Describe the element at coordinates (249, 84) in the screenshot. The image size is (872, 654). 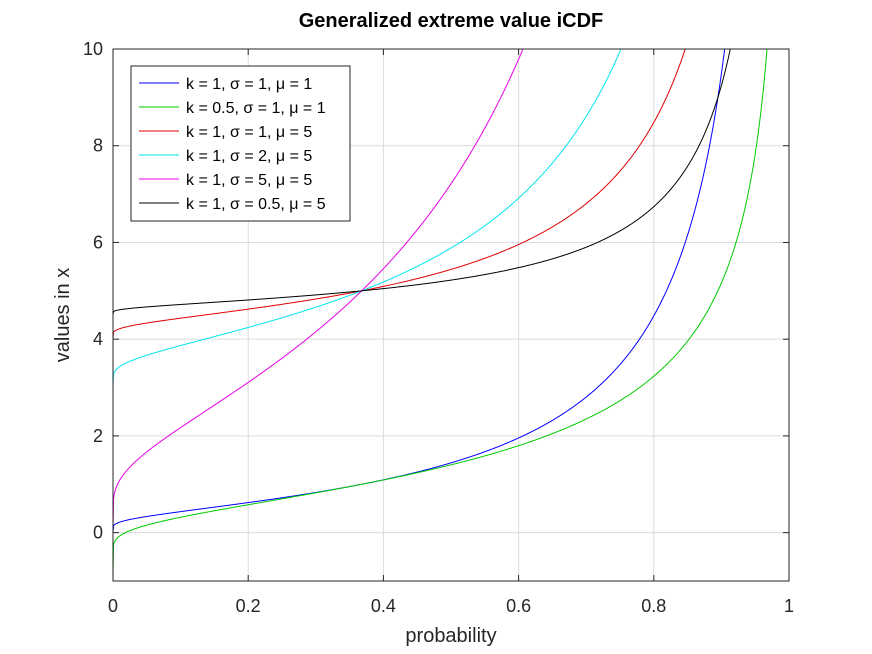
I see `legend-entry-1: k = 1, σ = 1, μ = 1` at that location.